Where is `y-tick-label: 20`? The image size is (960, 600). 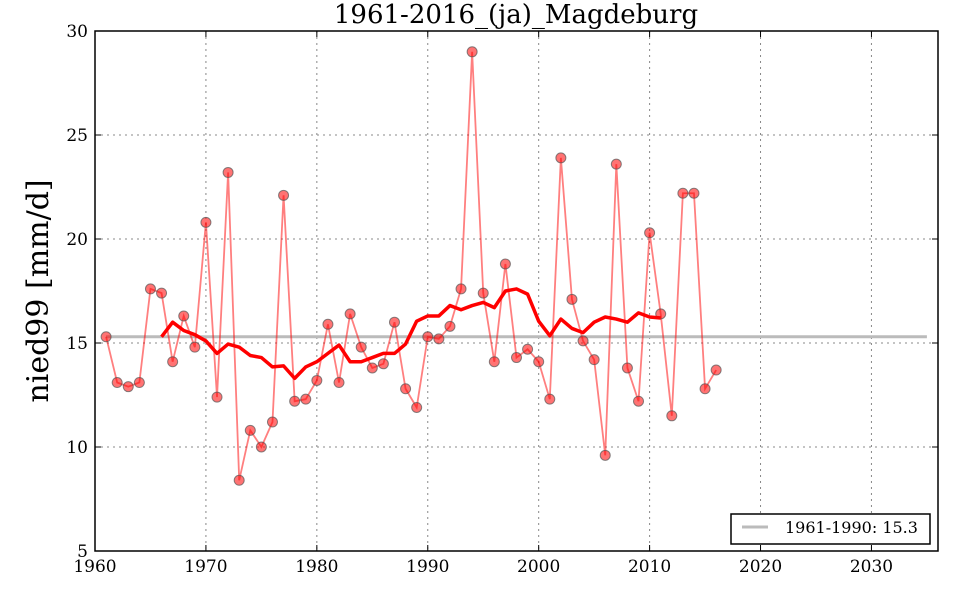 y-tick-label: 20 is located at coordinates (77, 240).